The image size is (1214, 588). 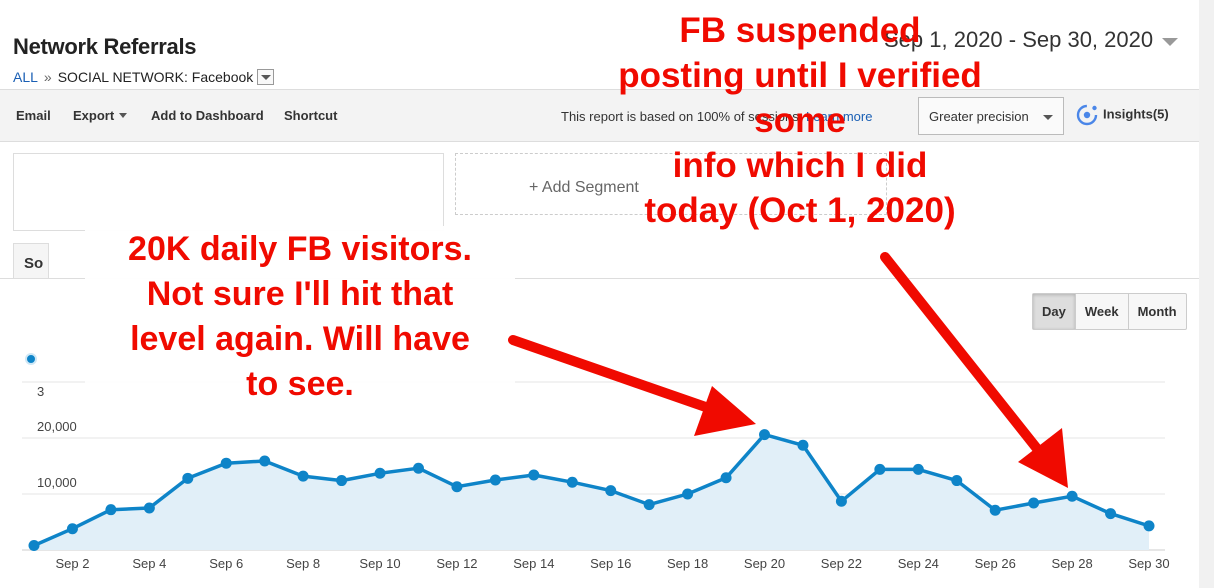 What do you see at coordinates (105, 46) in the screenshot?
I see `page-title: Network Referrals` at bounding box center [105, 46].